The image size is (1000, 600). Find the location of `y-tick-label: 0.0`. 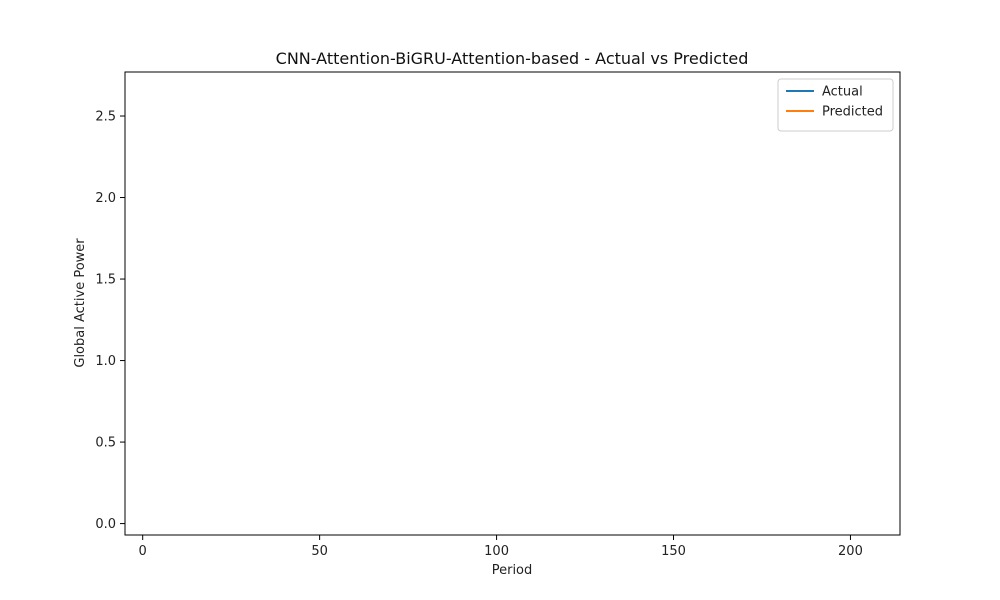

y-tick-label: 0.0 is located at coordinates (105, 524).